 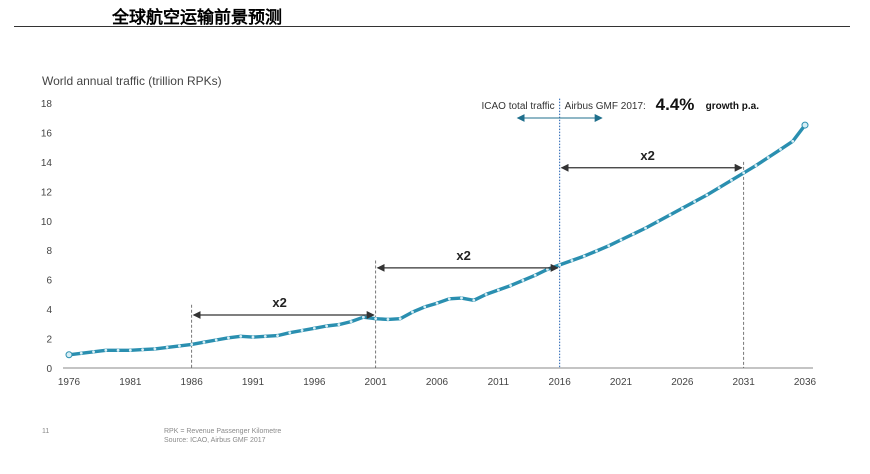 I want to click on x-tick-label: 2031, so click(x=744, y=382).